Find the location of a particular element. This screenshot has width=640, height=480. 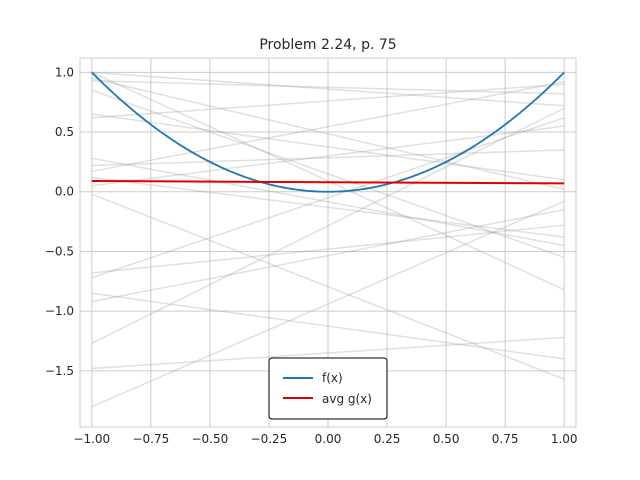

legend-box is located at coordinates (328, 388).